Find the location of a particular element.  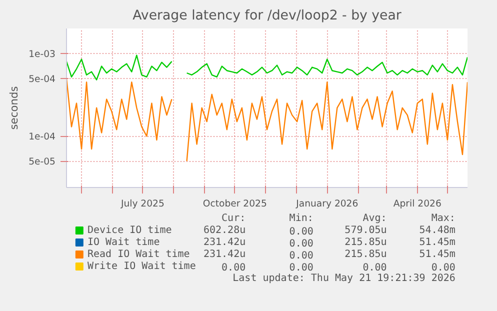

text: Cur: is located at coordinates (234, 218).